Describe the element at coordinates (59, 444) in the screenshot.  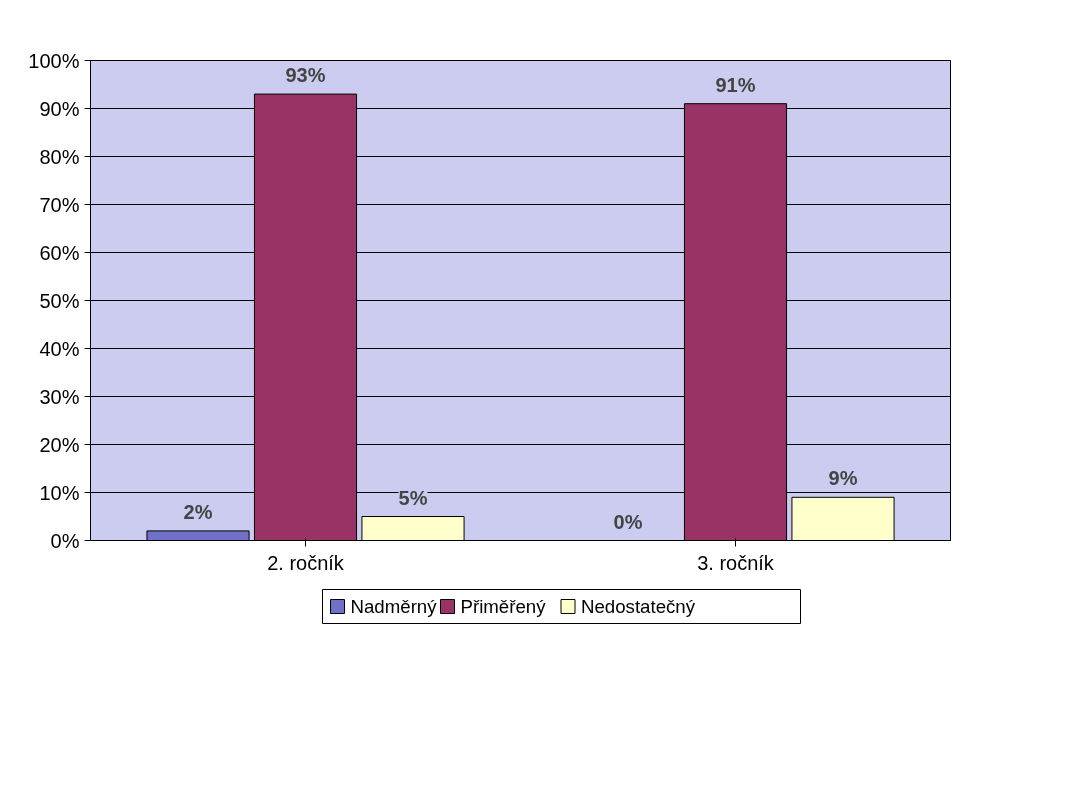
I see `y-tick-label: 20%` at that location.